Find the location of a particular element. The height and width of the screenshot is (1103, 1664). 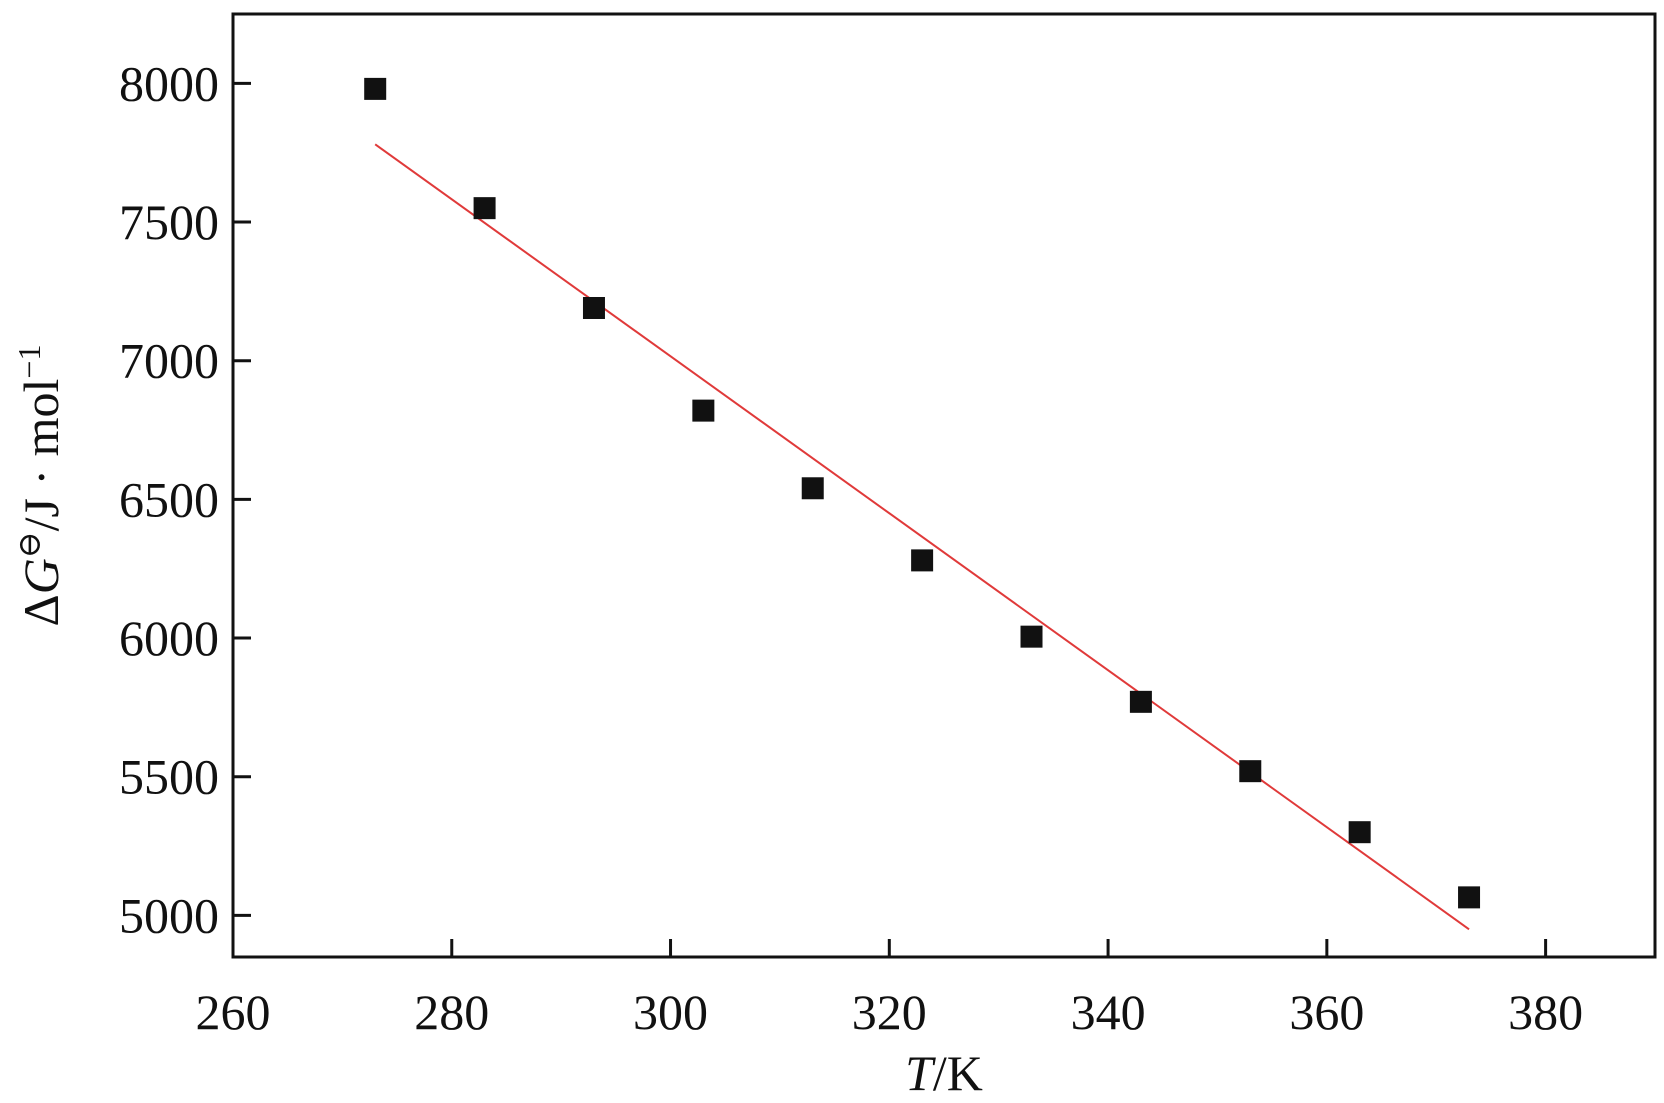

y-tick-label: 8000 is located at coordinates (169, 83).